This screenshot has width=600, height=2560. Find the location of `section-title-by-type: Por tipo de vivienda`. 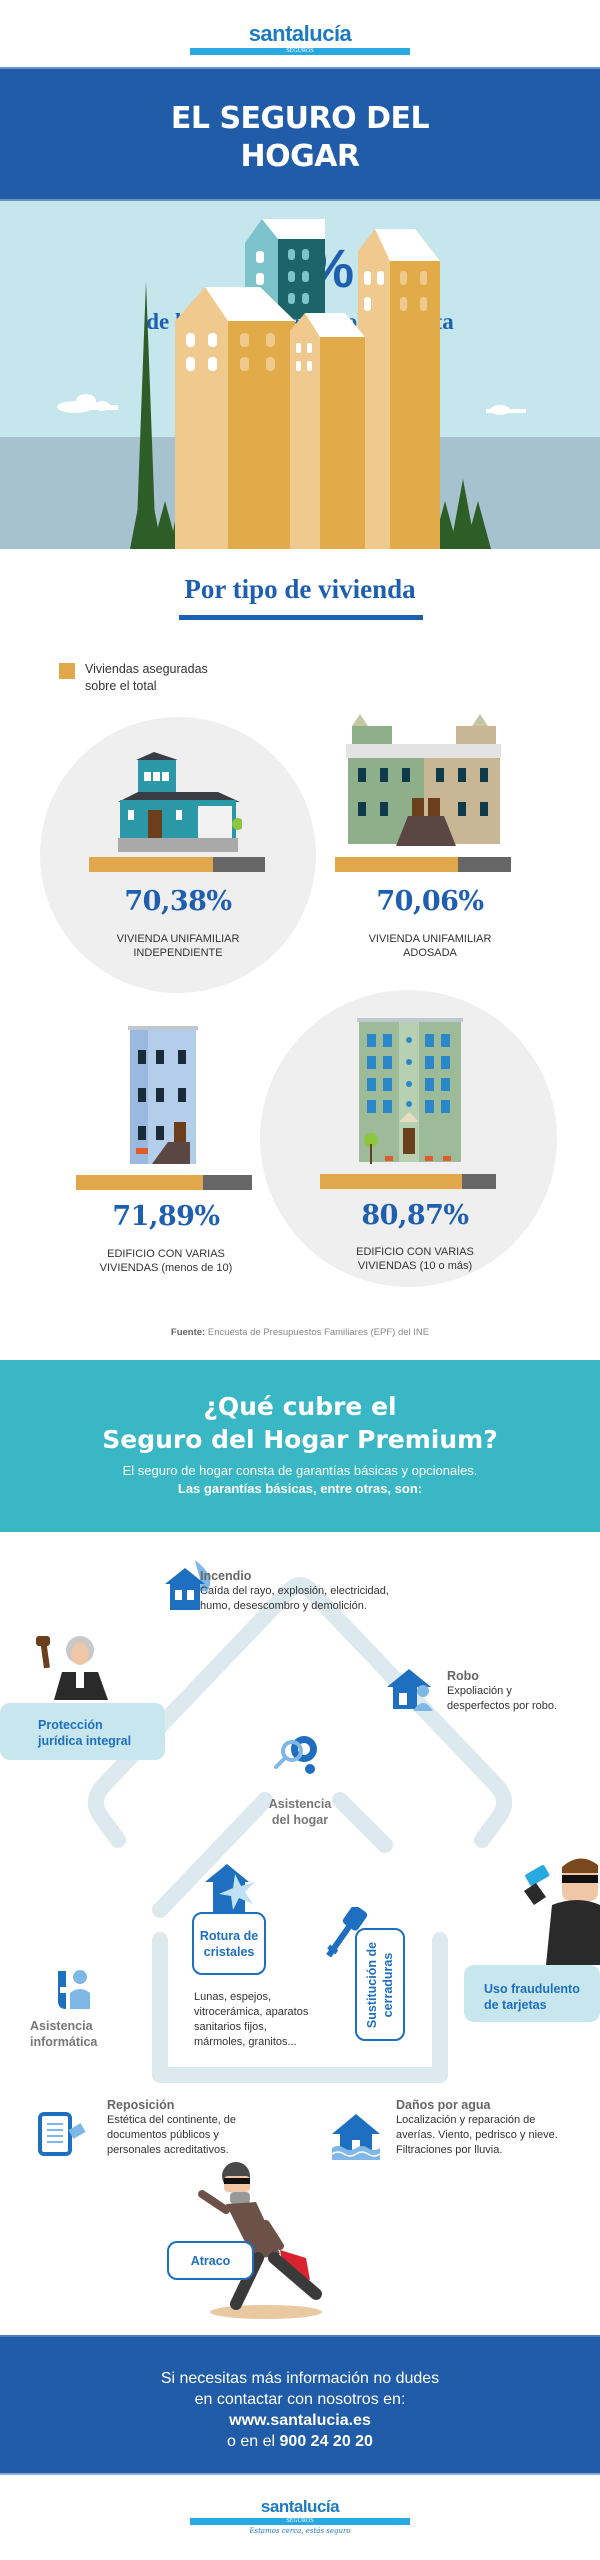

section-title-by-type: Por tipo de vivienda is located at coordinates (300, 589).